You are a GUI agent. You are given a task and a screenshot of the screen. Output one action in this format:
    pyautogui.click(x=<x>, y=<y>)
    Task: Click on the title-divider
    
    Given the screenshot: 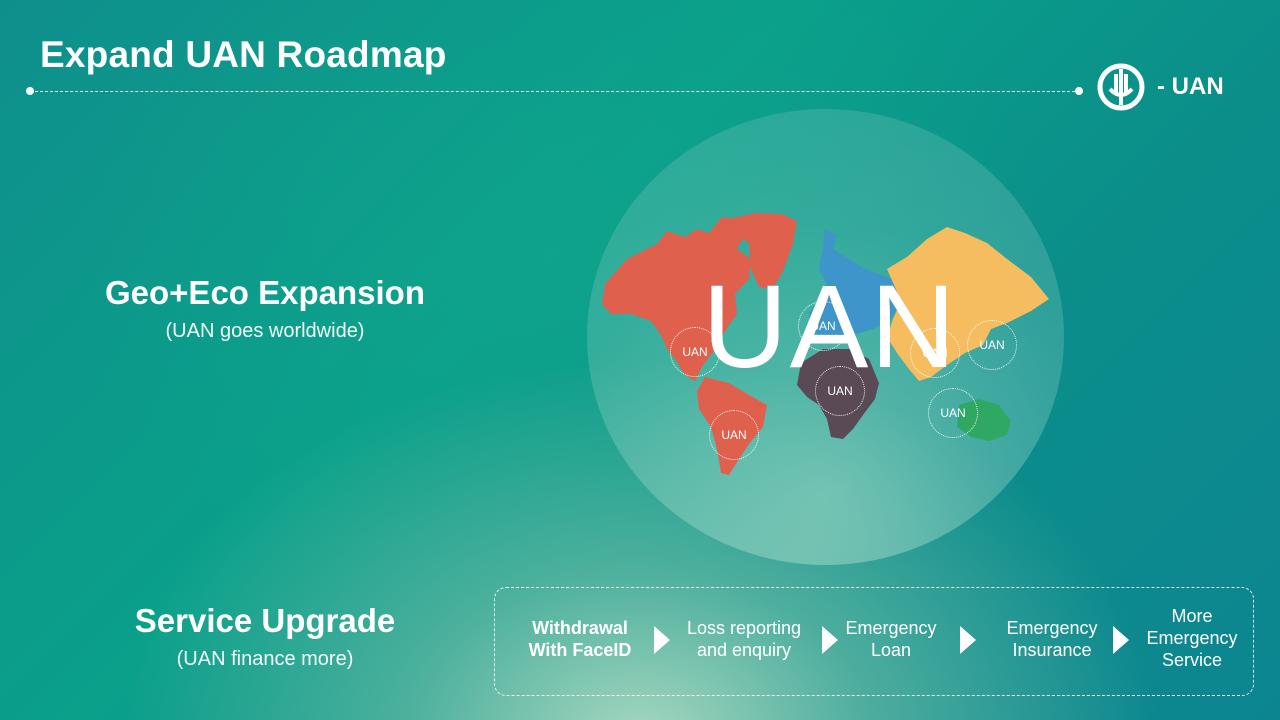 What is the action you would take?
    pyautogui.click(x=555, y=91)
    